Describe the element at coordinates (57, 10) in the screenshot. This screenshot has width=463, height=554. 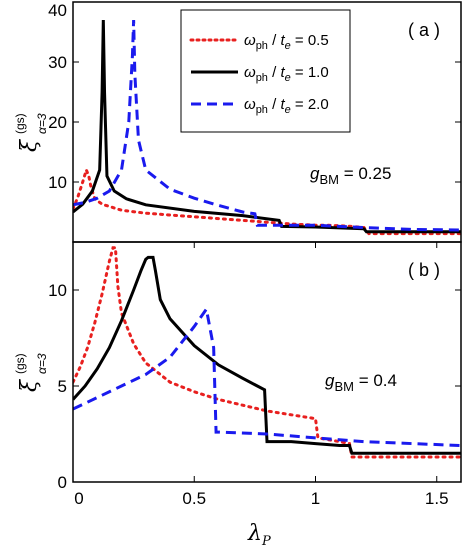
I see `panel-a-y-tick-label-3: 40` at that location.